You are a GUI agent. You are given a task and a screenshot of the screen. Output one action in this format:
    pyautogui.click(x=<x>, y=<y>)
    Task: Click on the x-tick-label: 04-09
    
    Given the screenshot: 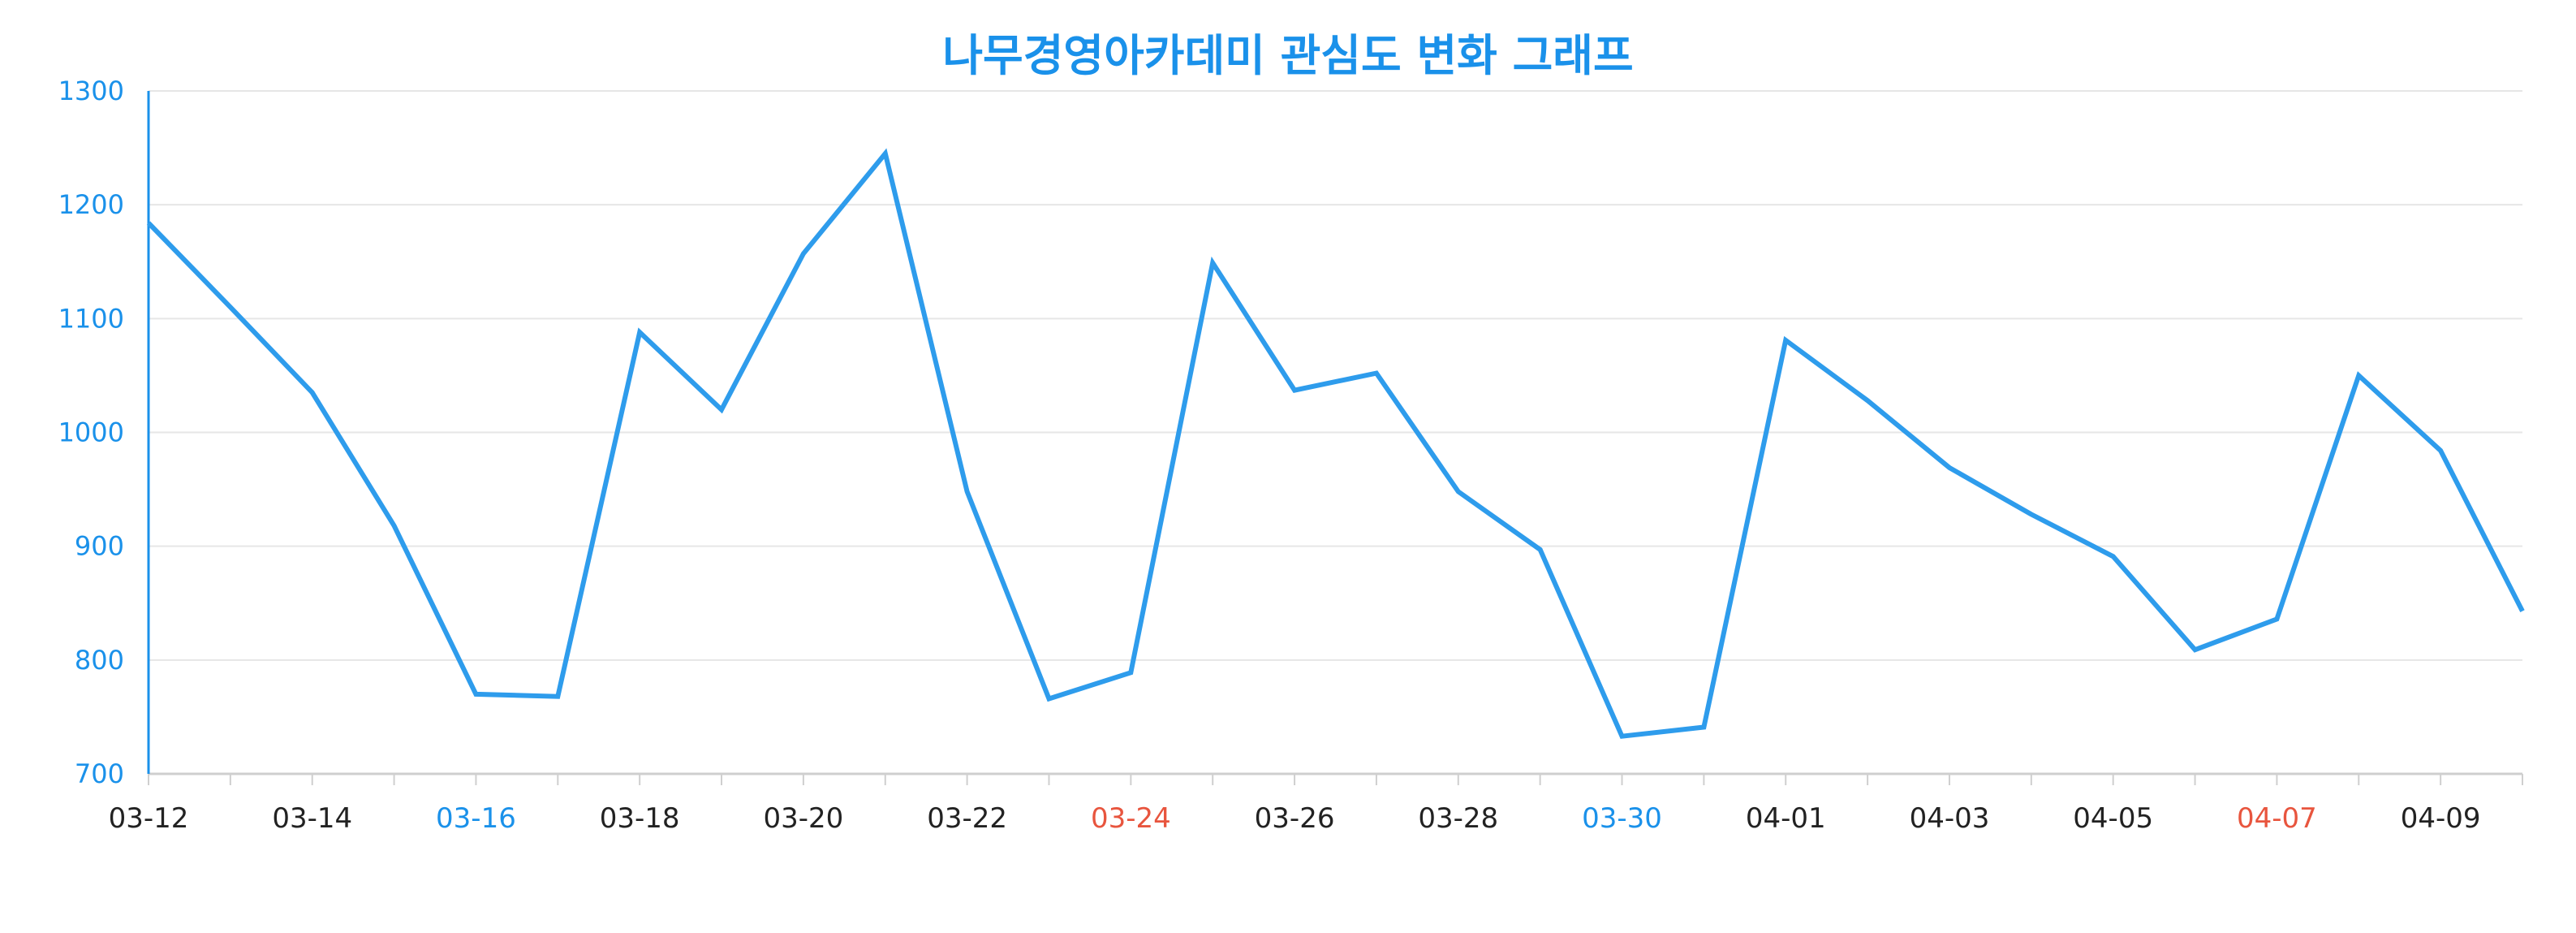 What is the action you would take?
    pyautogui.click(x=2441, y=818)
    